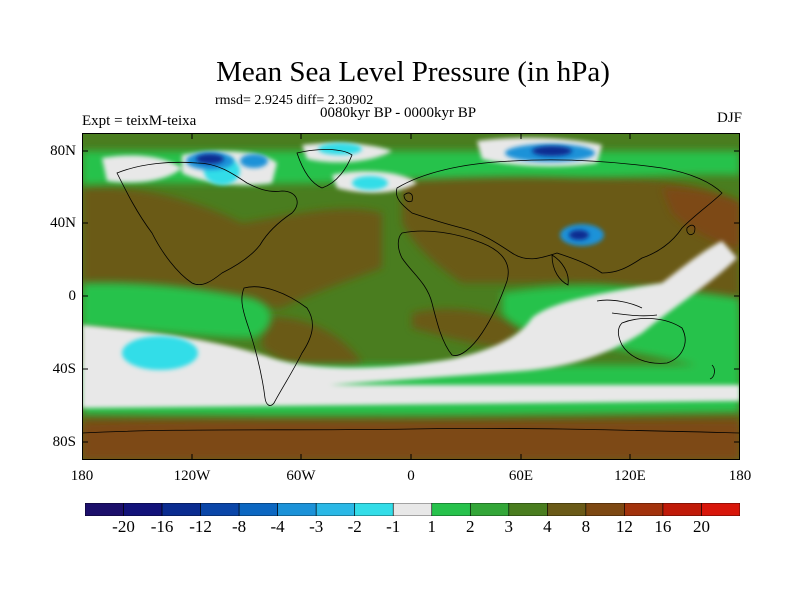 The height and width of the screenshot is (600, 800). I want to click on experiment-label: Expt = teixM-teixa, so click(139, 121).